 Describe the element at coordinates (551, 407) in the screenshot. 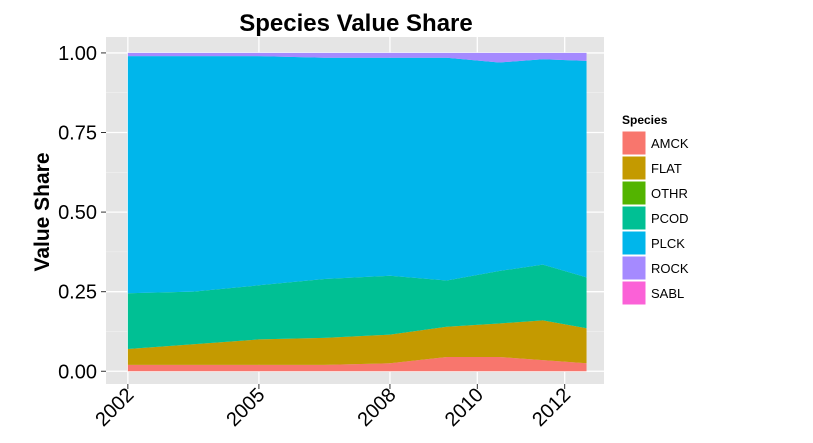

I see `x-tick-label: 2012` at that location.